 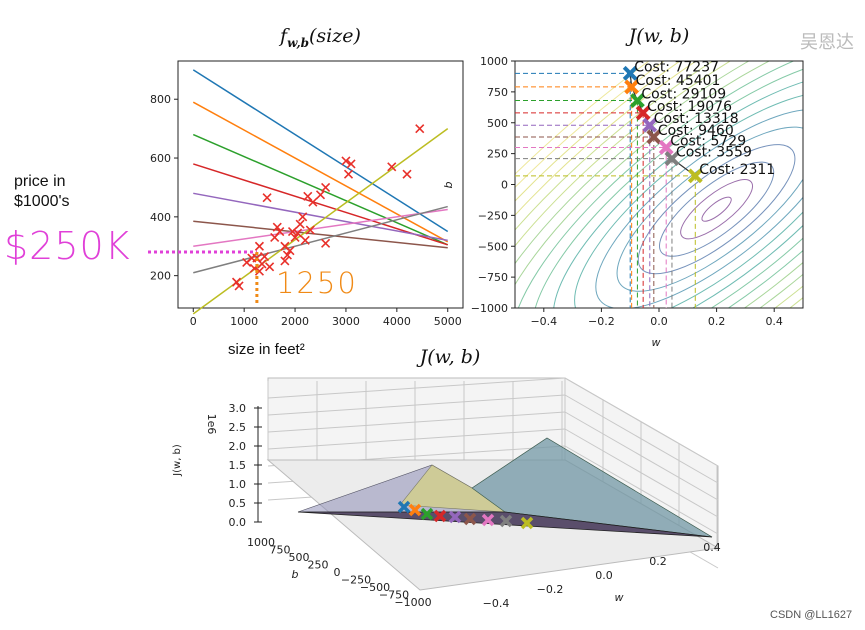 I want to click on plot3-z-tick-label: 3.0, so click(x=238, y=408).